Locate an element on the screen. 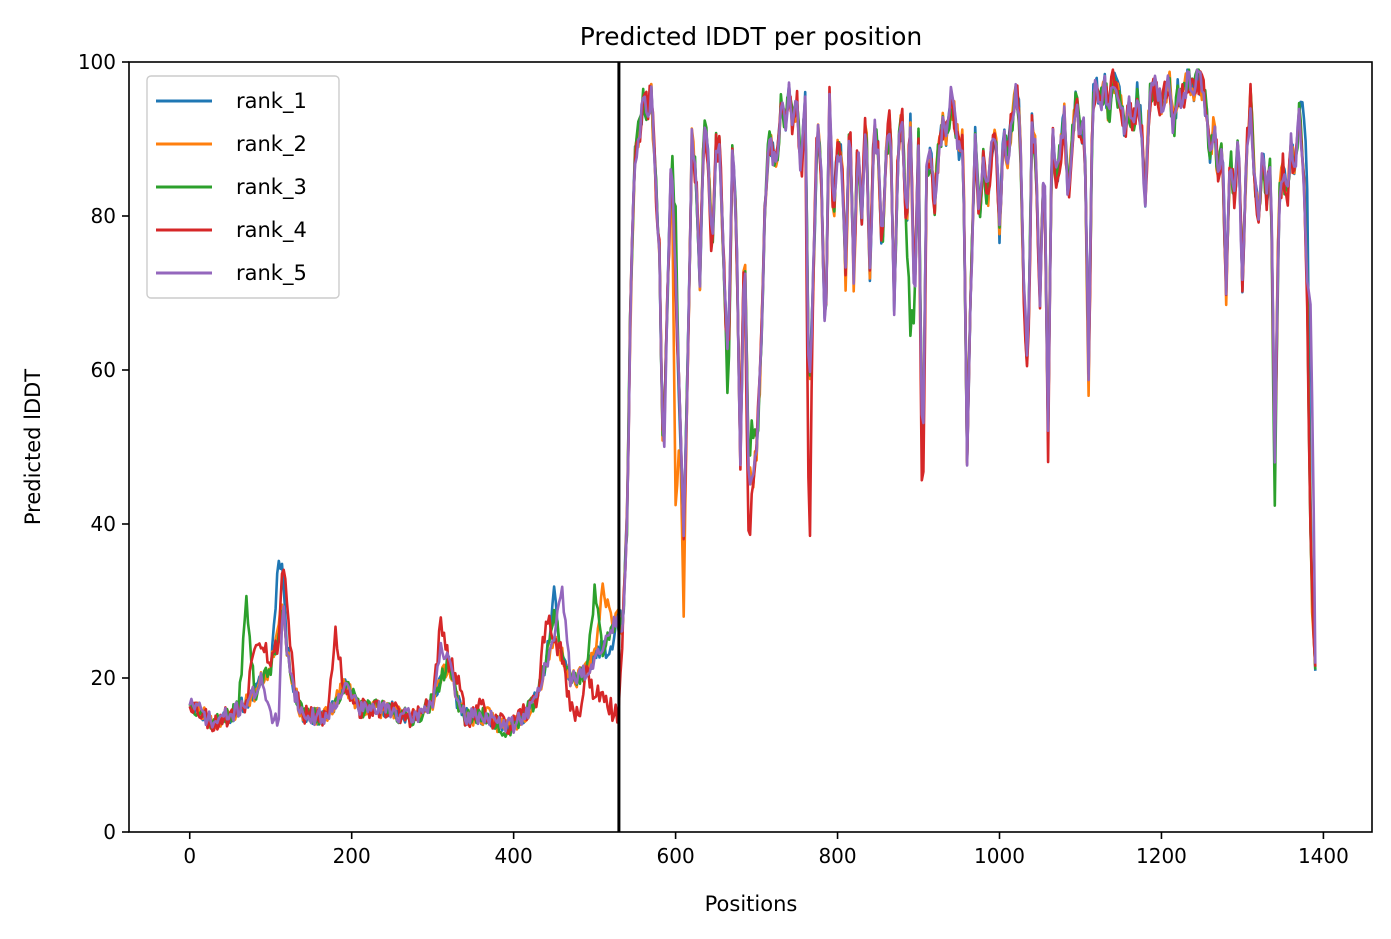 The width and height of the screenshot is (1391, 939). legend-box is located at coordinates (243, 187).